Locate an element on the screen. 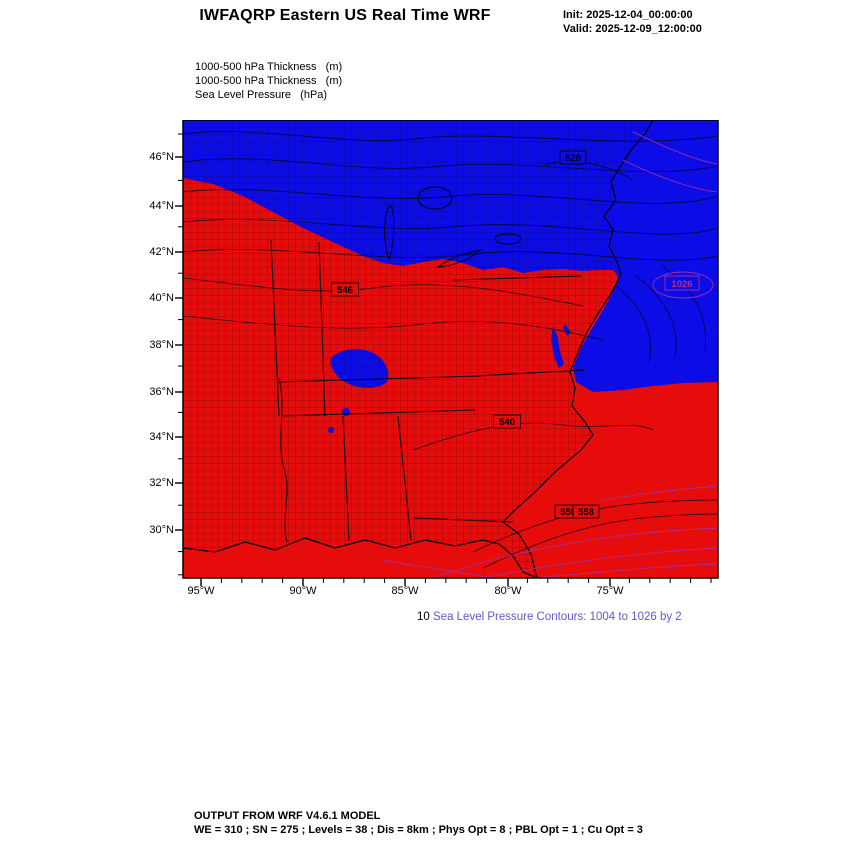  lat-label-36n: 36°N is located at coordinates (161, 392).